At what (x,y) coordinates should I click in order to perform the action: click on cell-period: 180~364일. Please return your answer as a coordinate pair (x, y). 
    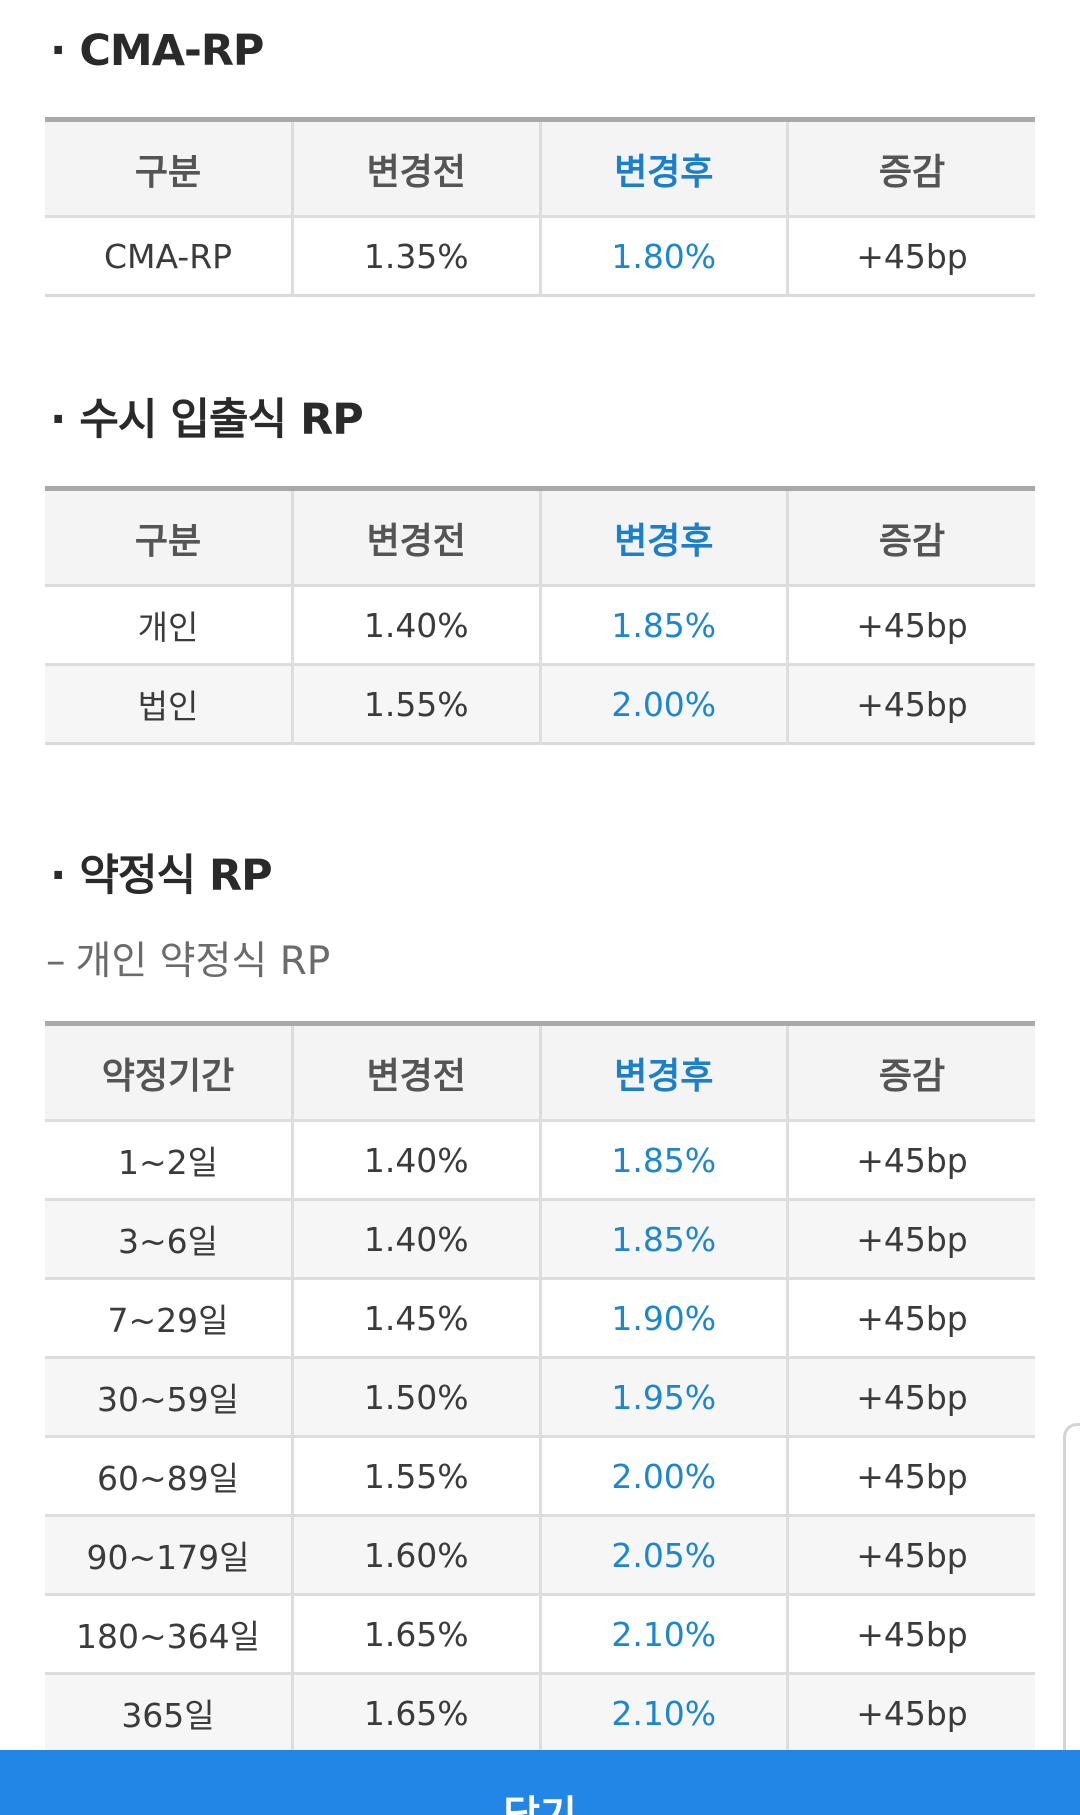
    Looking at the image, I should click on (169, 1633).